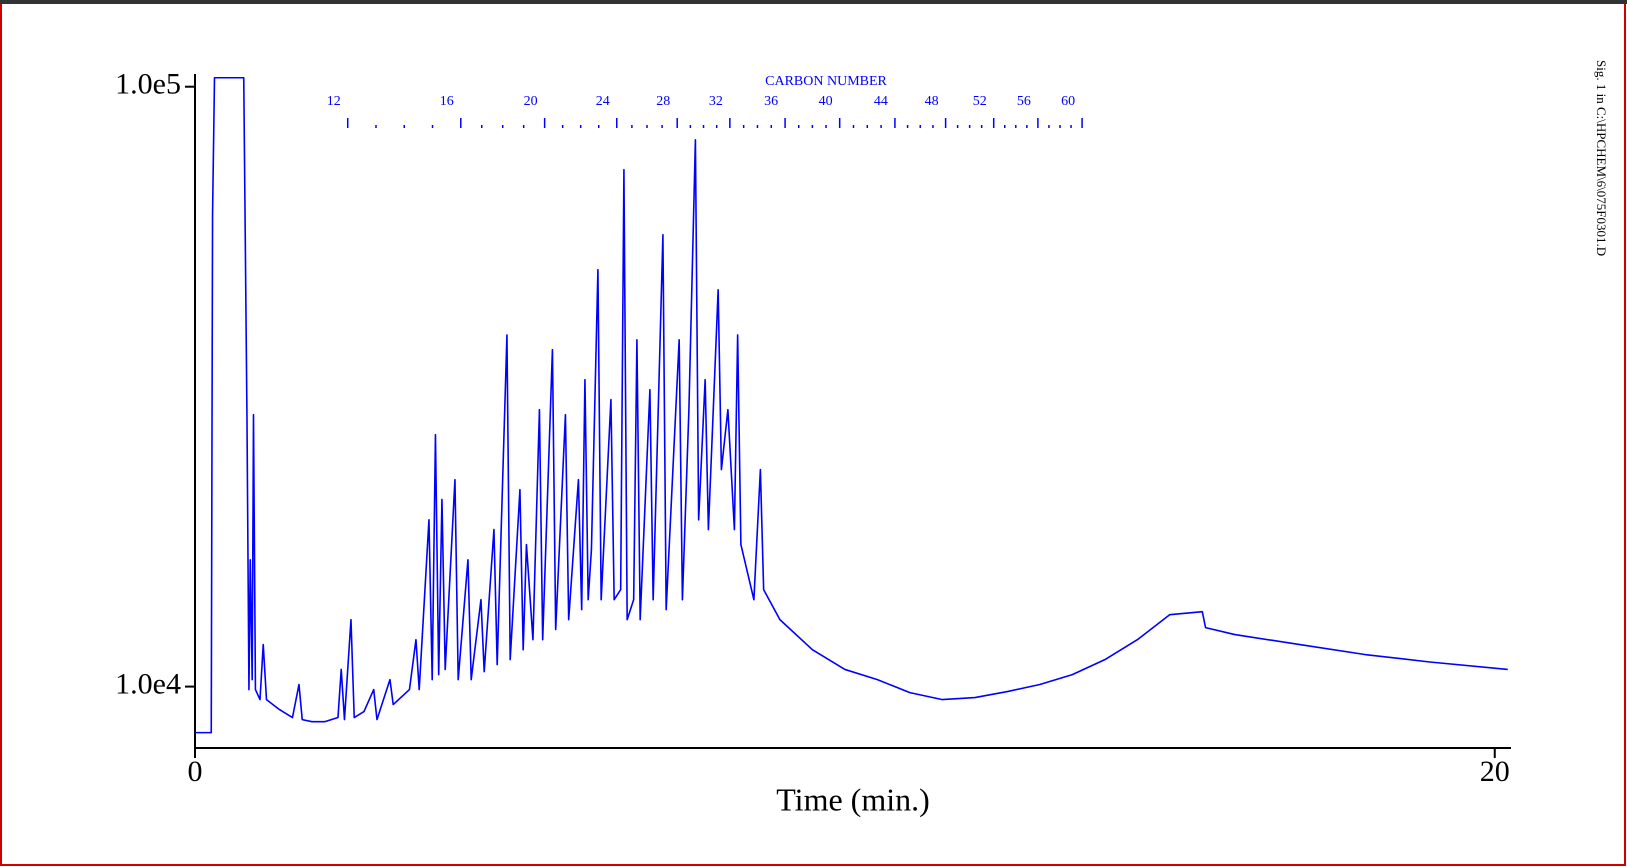 The width and height of the screenshot is (1627, 867). What do you see at coordinates (771, 101) in the screenshot?
I see `carbon-label: 36` at bounding box center [771, 101].